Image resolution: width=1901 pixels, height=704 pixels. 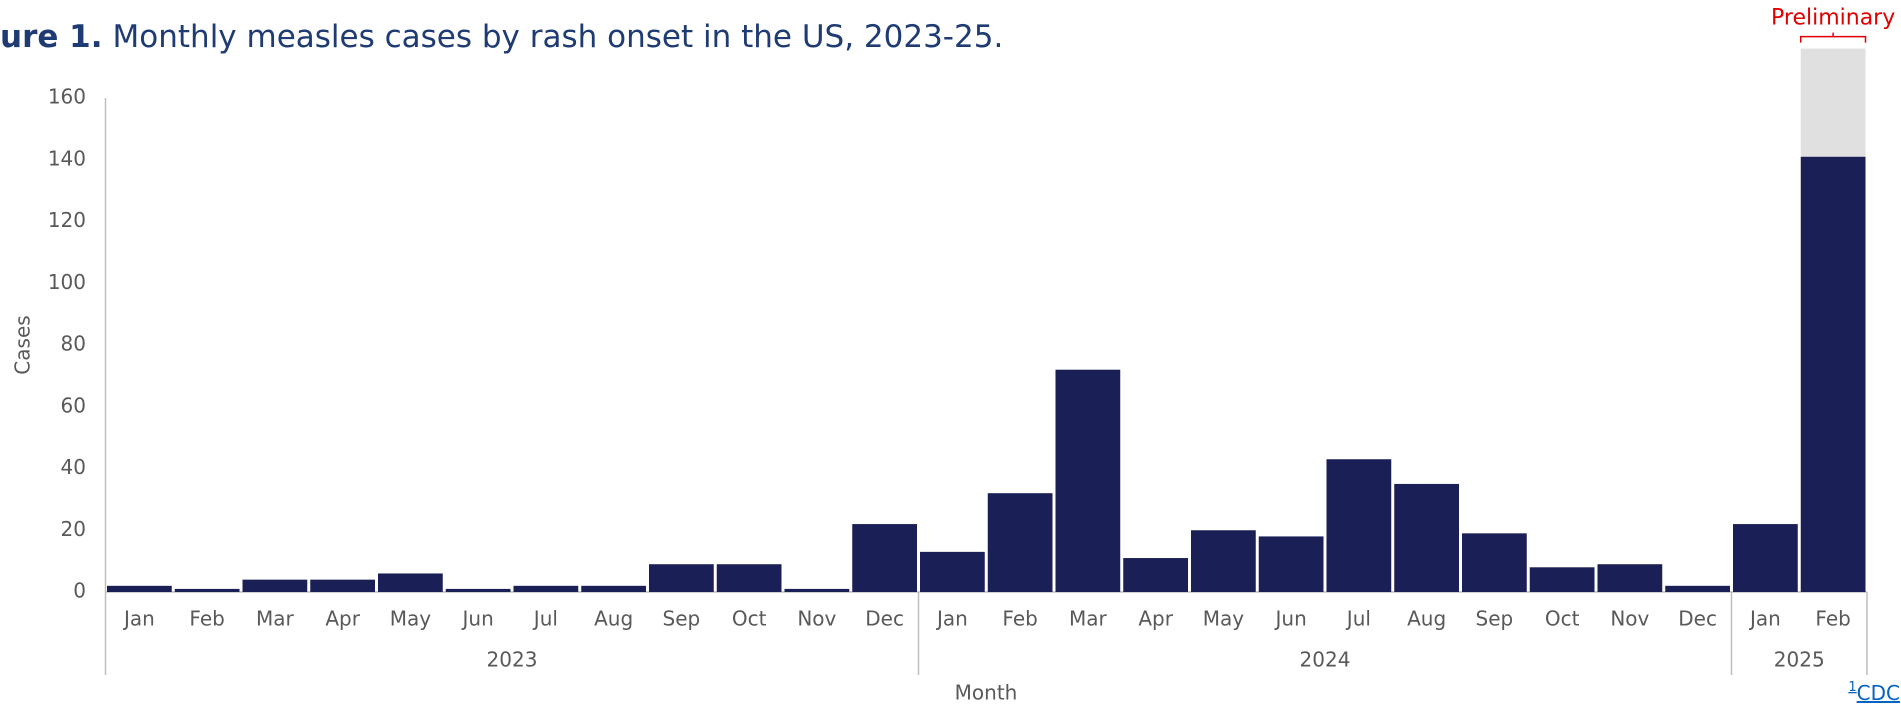 What do you see at coordinates (67, 97) in the screenshot?
I see `y-tick-label: 160` at bounding box center [67, 97].